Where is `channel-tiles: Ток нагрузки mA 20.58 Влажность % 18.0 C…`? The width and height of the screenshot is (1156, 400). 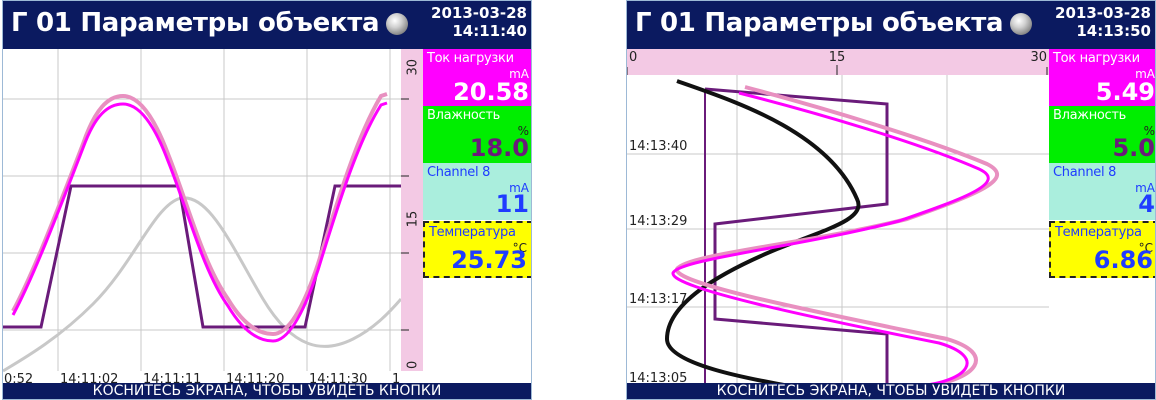 channel-tiles: Ток нагрузки mA 20.58 Влажность % 18.0 C… is located at coordinates (477, 217).